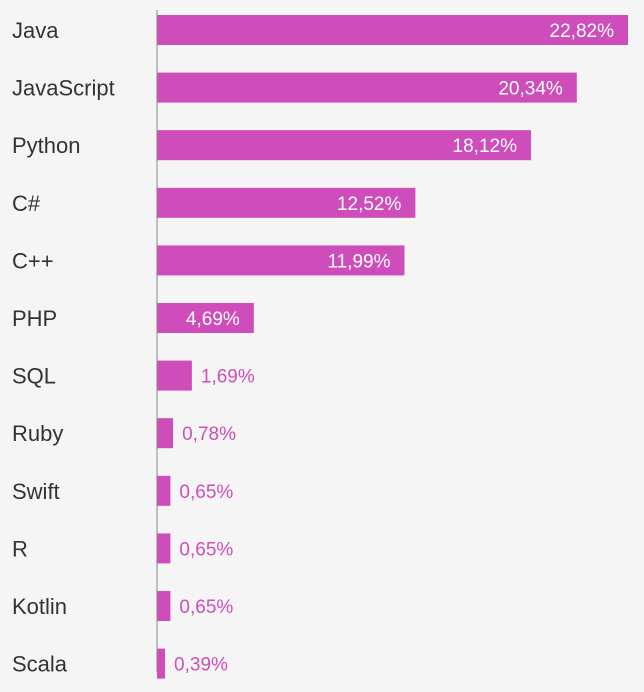 The image size is (644, 692). What do you see at coordinates (392, 30) in the screenshot?
I see `bar-java` at bounding box center [392, 30].